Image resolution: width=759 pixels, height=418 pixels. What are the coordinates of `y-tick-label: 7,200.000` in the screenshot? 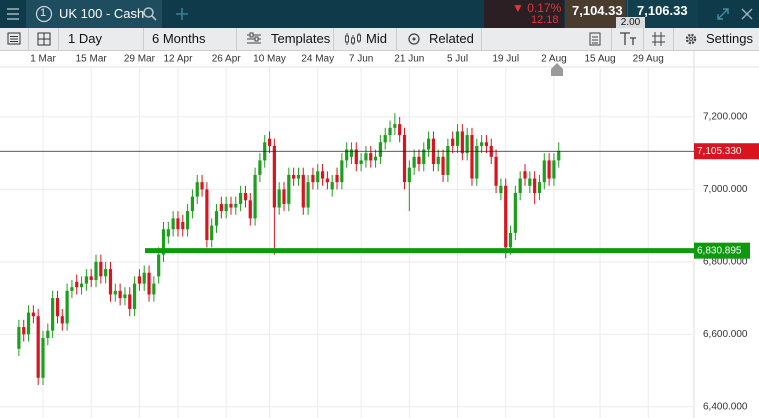 It's located at (725, 117).